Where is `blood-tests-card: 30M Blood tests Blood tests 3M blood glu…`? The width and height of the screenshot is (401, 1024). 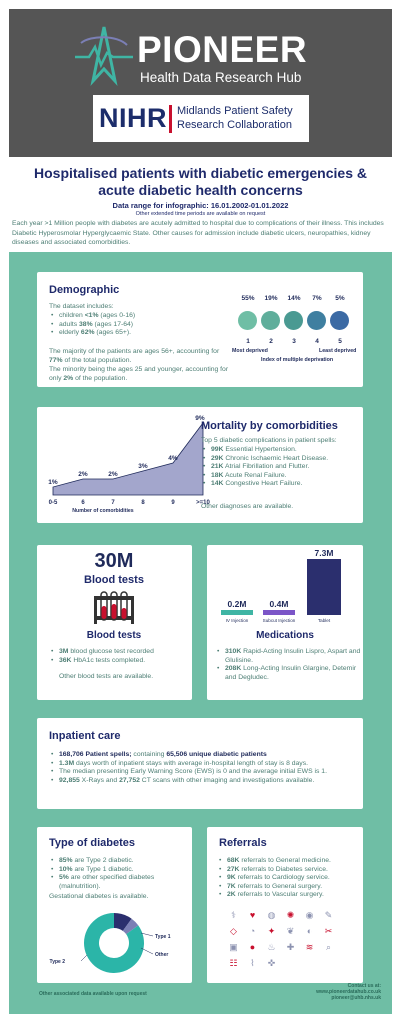 blood-tests-card: 30M Blood tests Blood tests 3M blood glu… is located at coordinates (114, 622).